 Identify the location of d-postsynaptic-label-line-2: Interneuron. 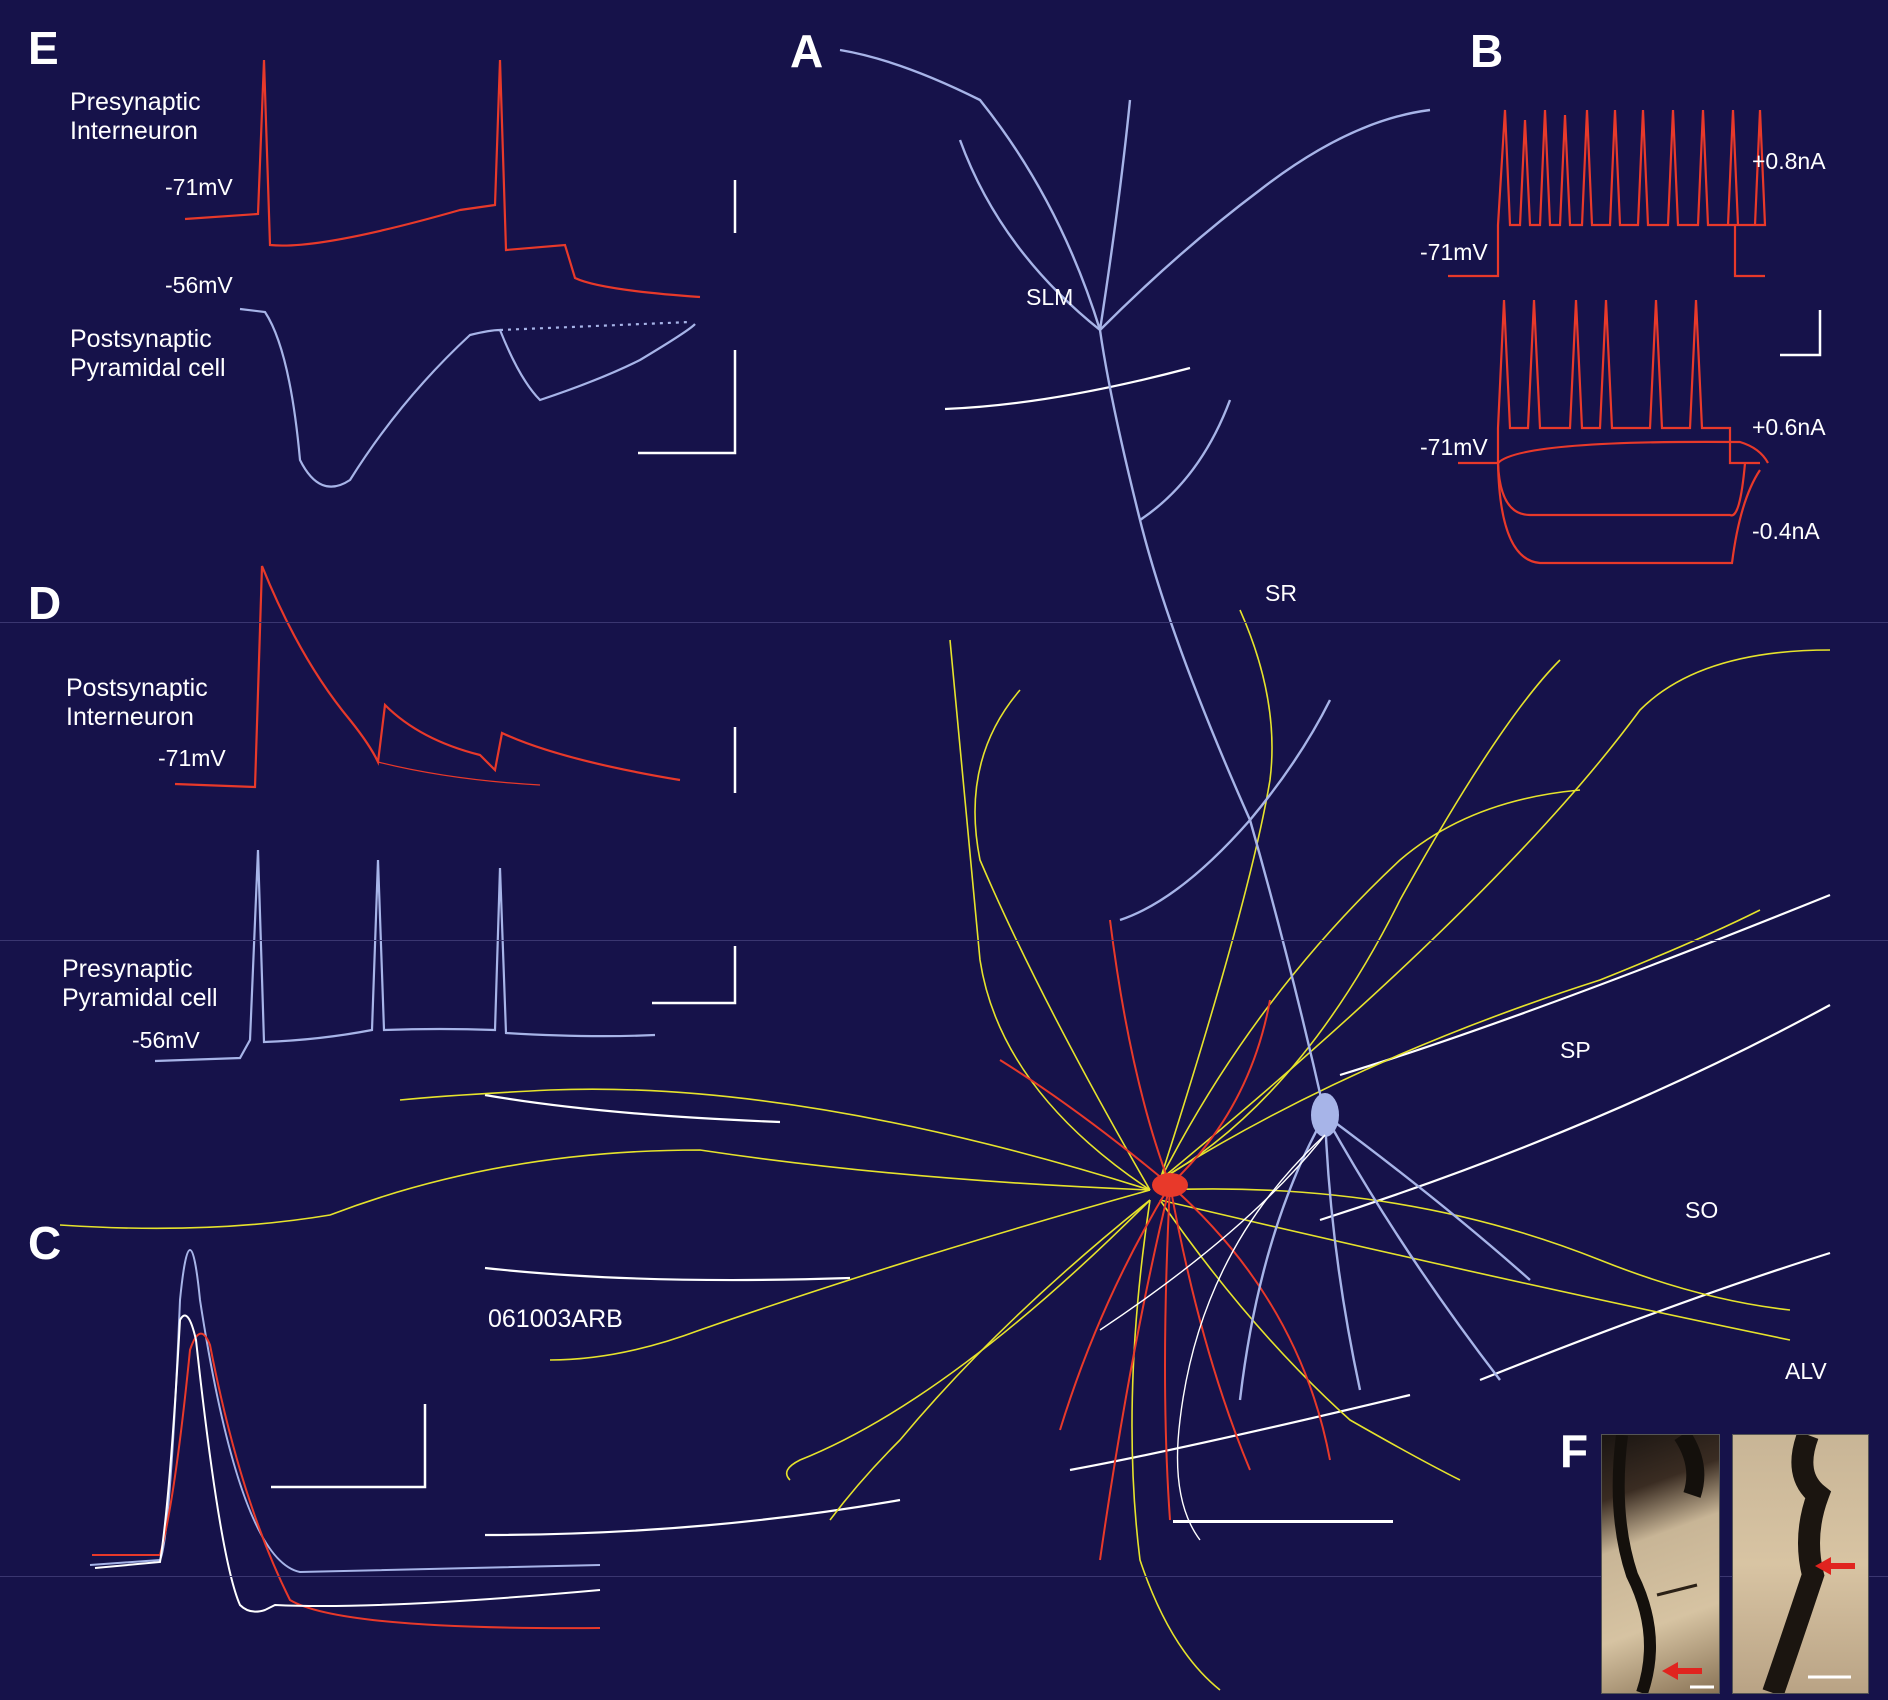
(130, 716).